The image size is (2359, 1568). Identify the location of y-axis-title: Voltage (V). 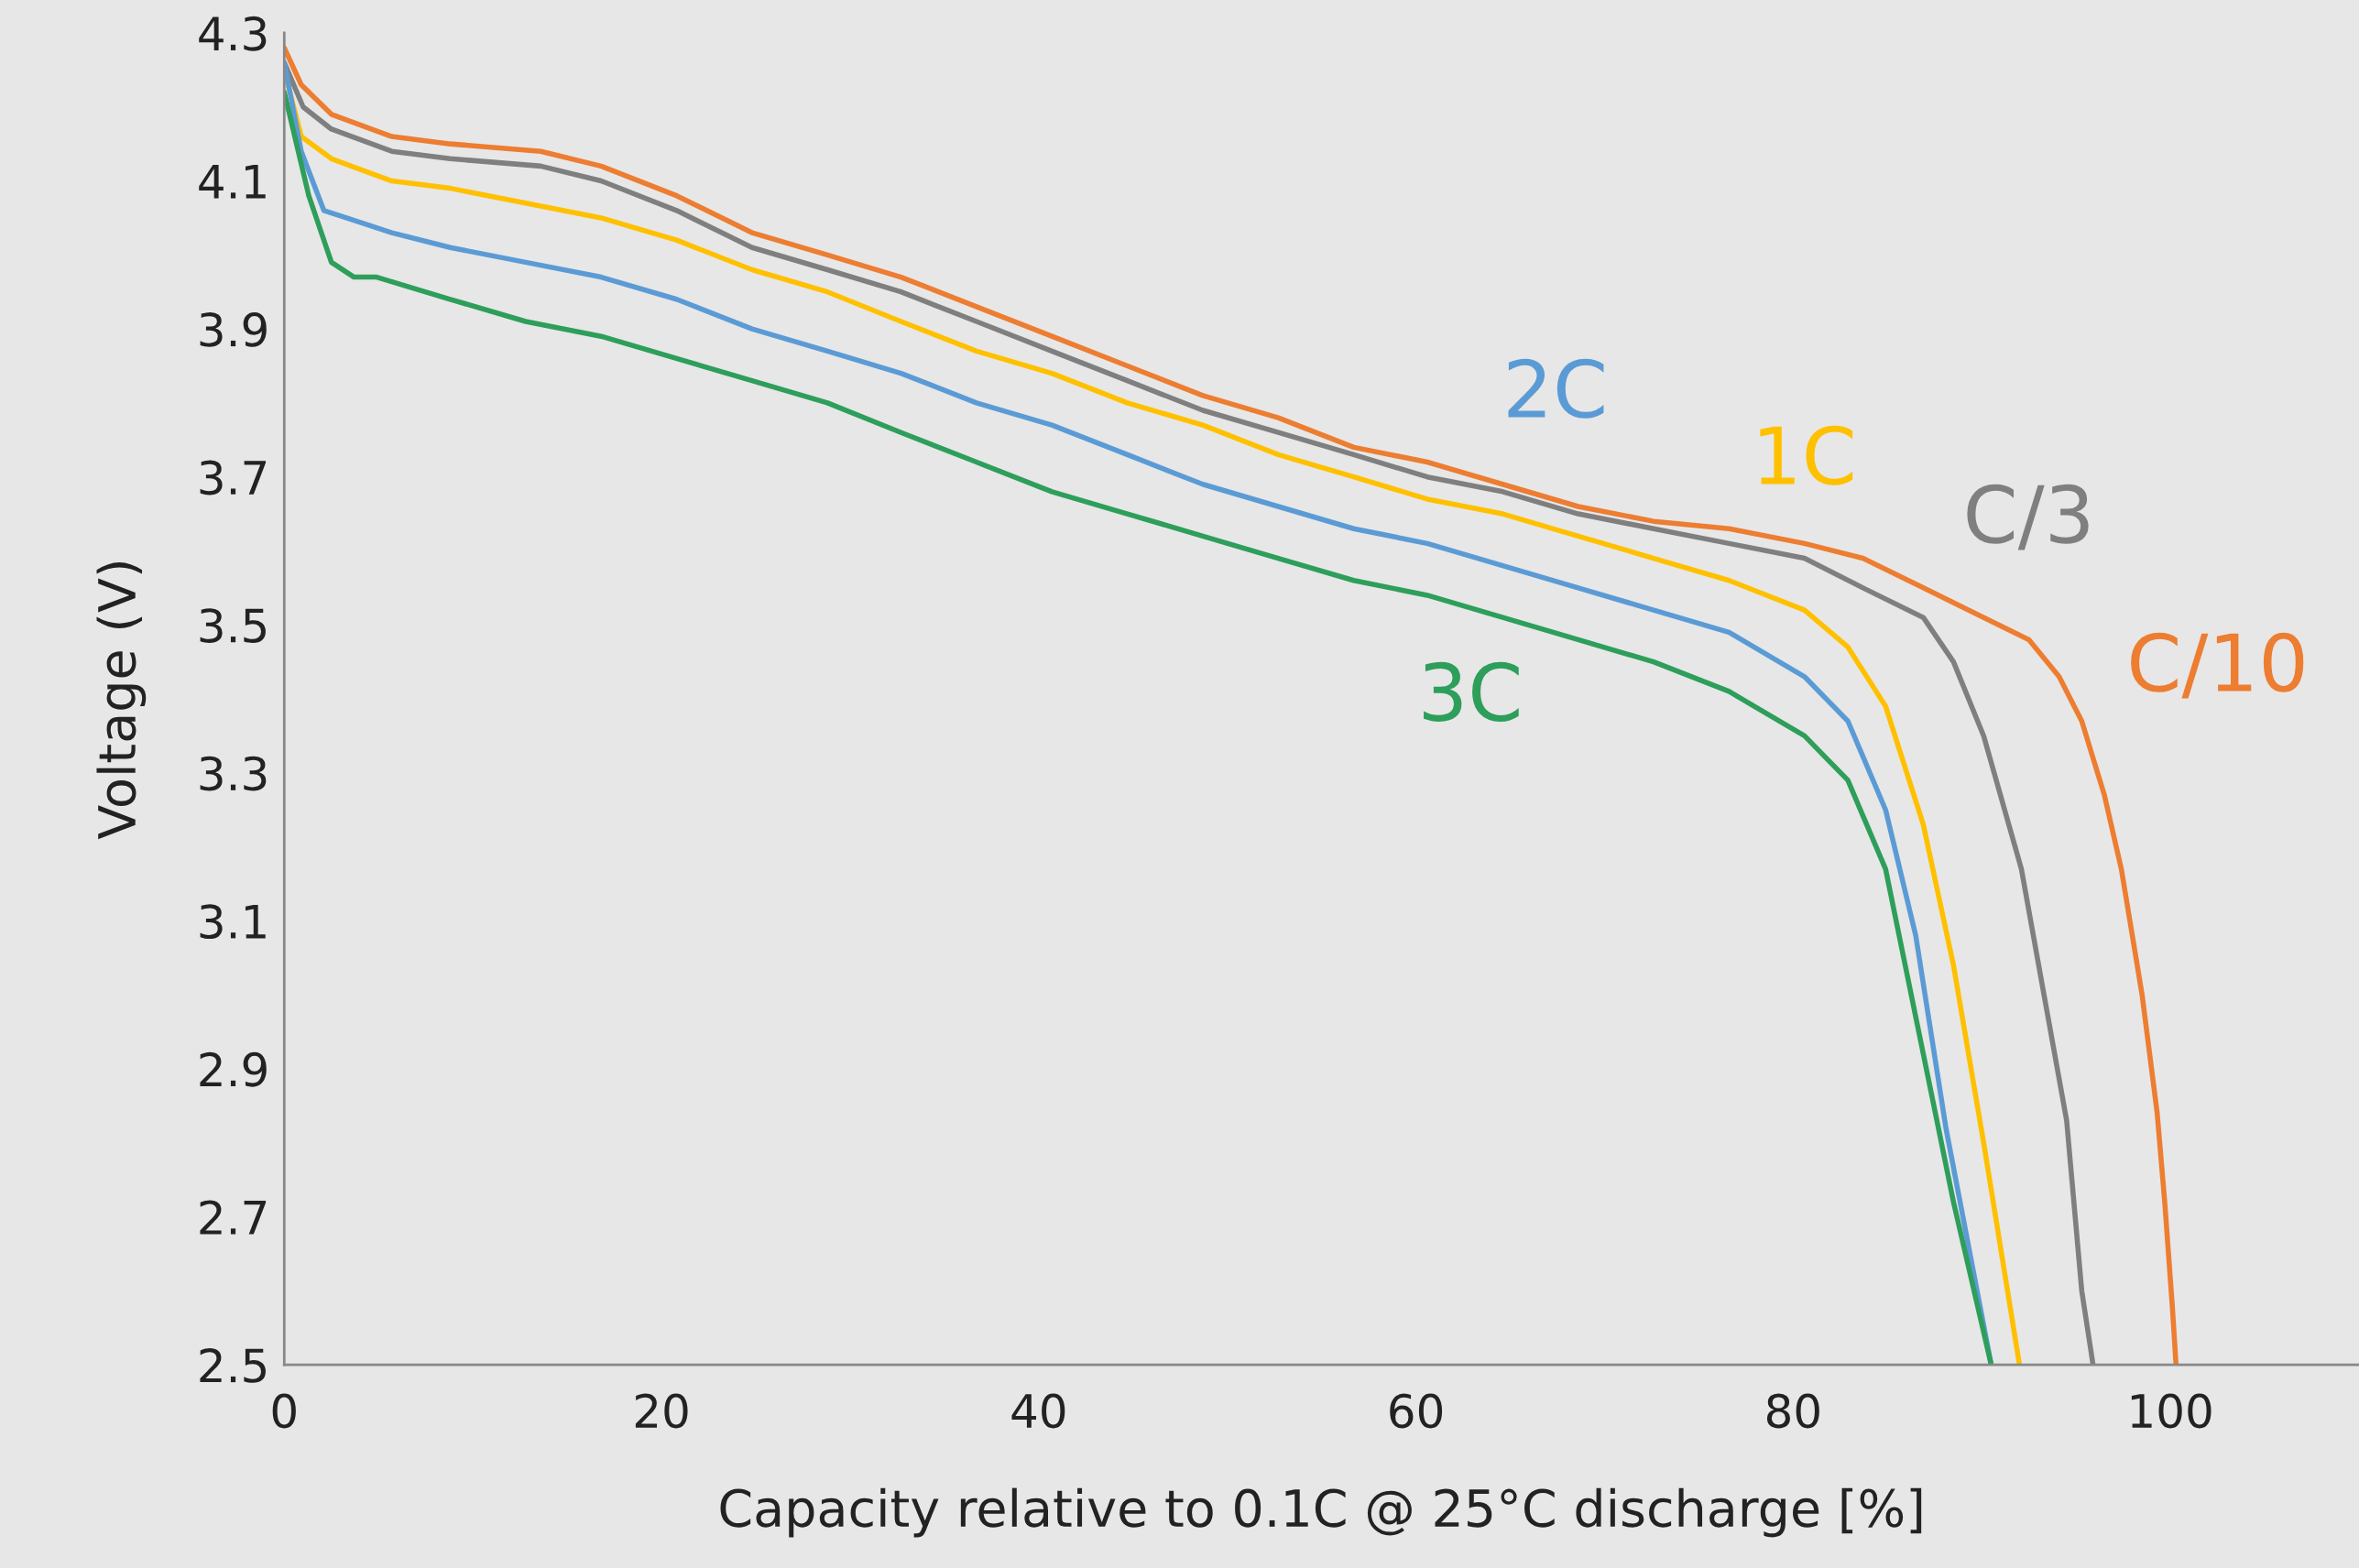
(121, 701).